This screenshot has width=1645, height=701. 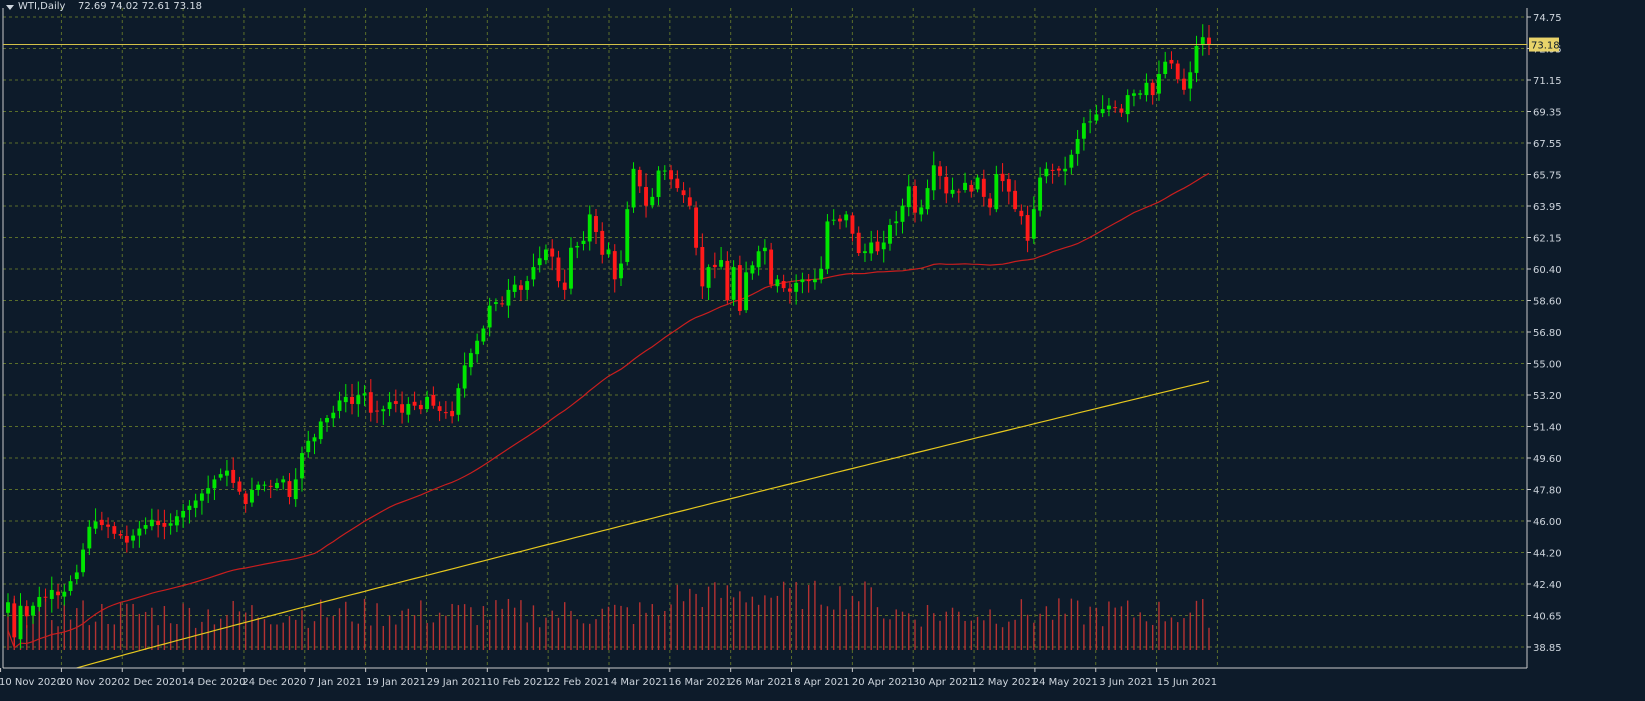 What do you see at coordinates (518, 682) in the screenshot?
I see `time-tick-label: 10 Feb 2021` at bounding box center [518, 682].